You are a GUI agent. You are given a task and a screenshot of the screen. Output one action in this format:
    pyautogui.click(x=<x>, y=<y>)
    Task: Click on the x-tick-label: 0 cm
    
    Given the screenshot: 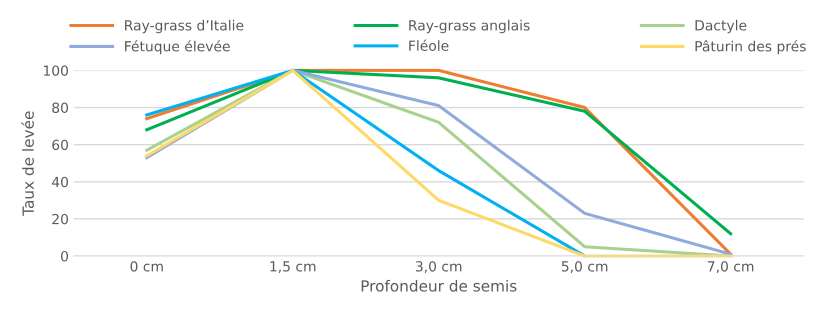 What is the action you would take?
    pyautogui.click(x=146, y=266)
    